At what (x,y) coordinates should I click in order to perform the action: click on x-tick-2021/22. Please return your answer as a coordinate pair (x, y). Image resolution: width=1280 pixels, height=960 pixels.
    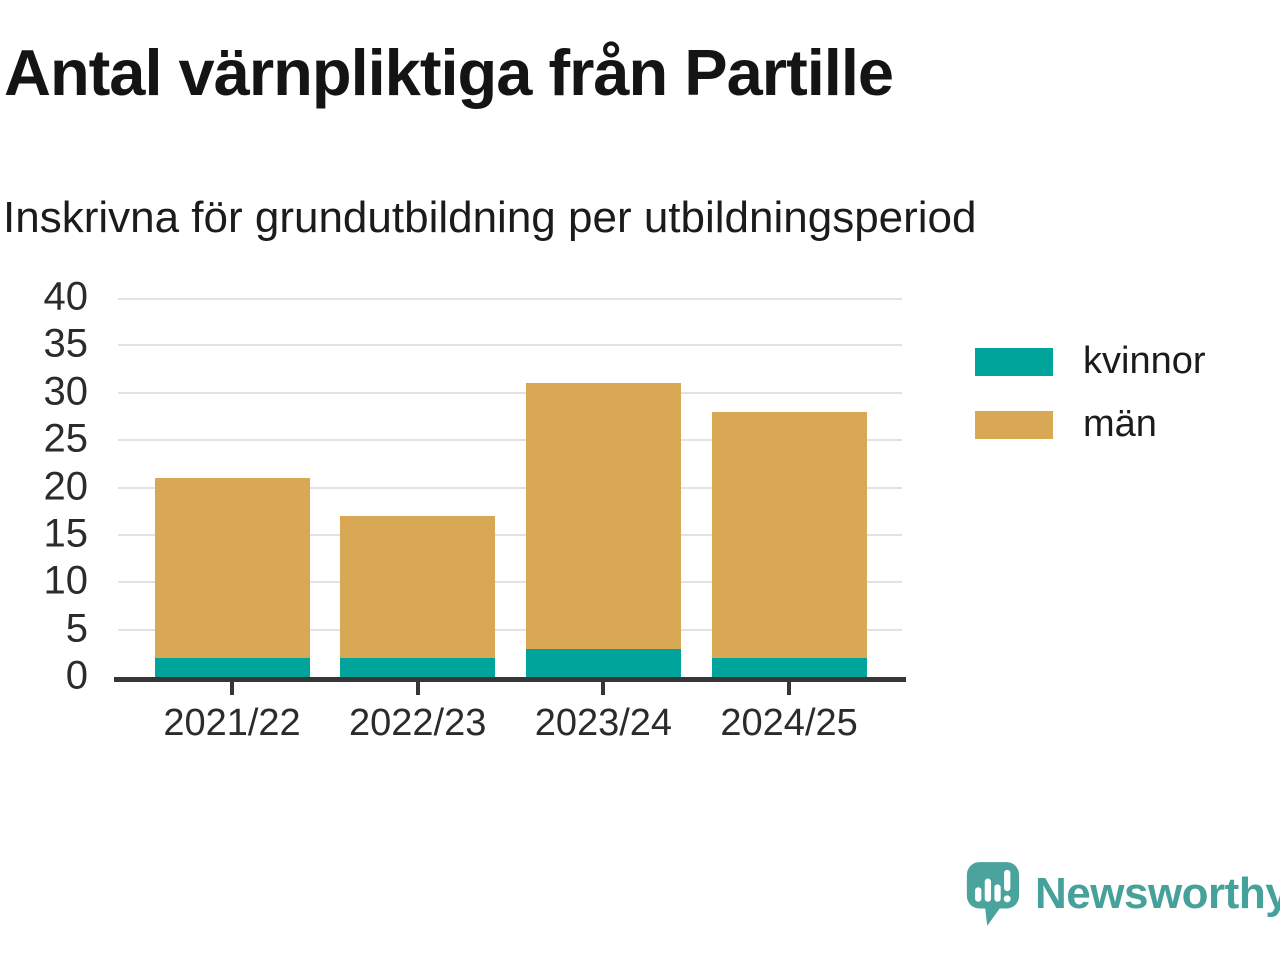
    Looking at the image, I should click on (232, 688).